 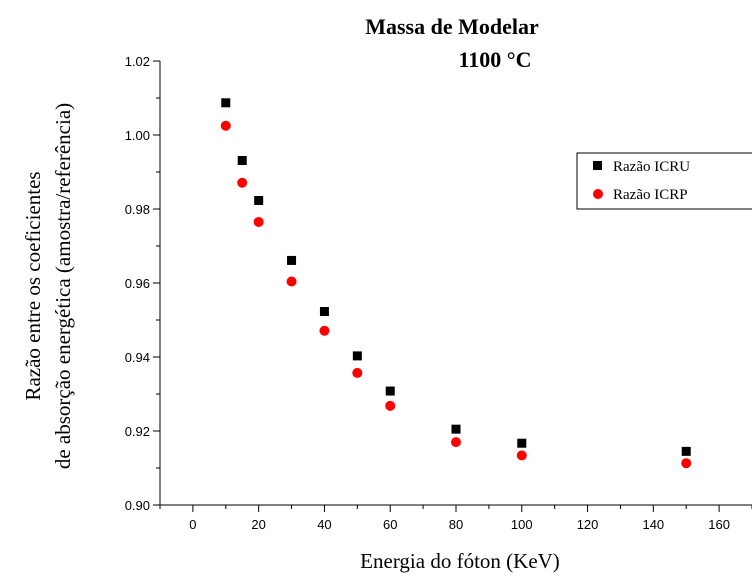 What do you see at coordinates (137, 209) in the screenshot?
I see `y-tick-label: 0.98` at bounding box center [137, 209].